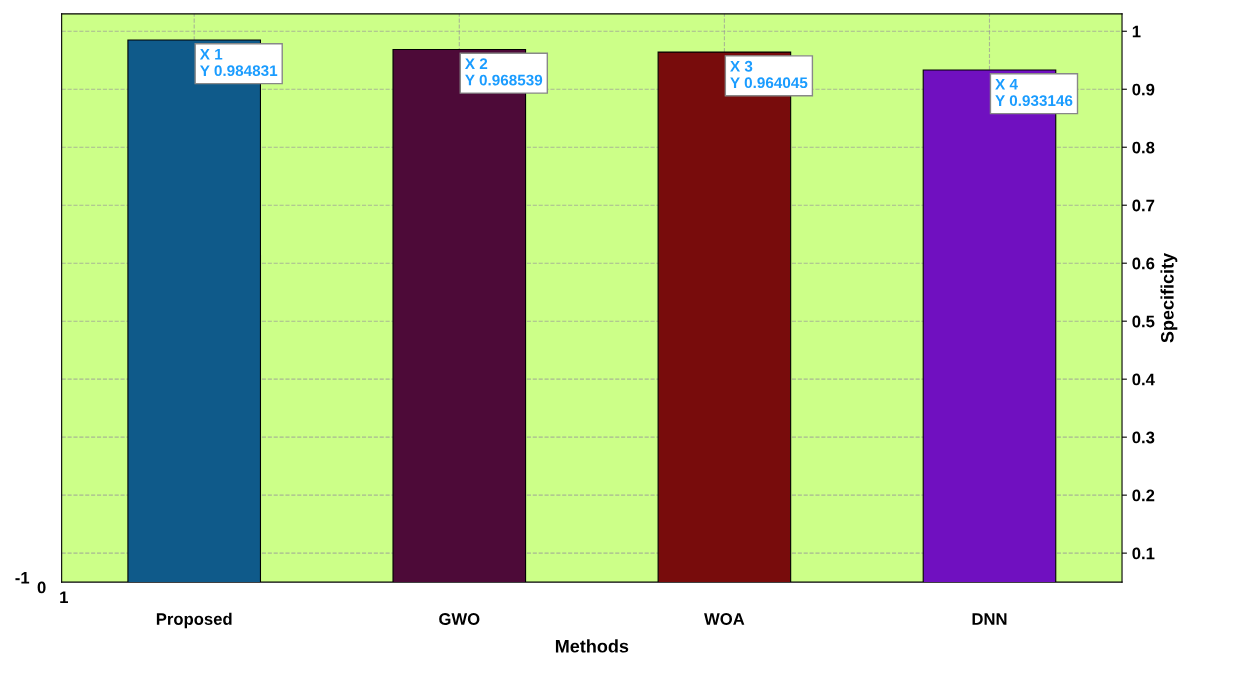 This screenshot has height=693, width=1233. I want to click on y-tick-label: 0.3, so click(1143, 437).